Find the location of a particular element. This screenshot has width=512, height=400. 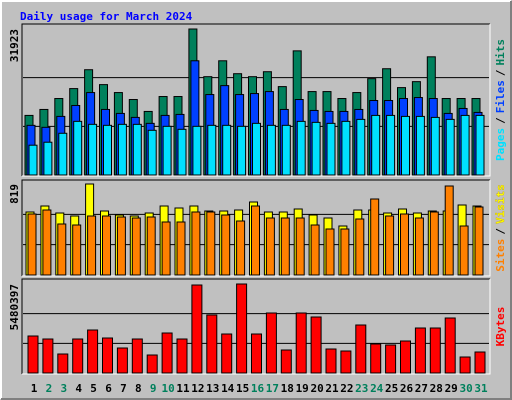

x-tick-label: 19 is located at coordinates (302, 388).